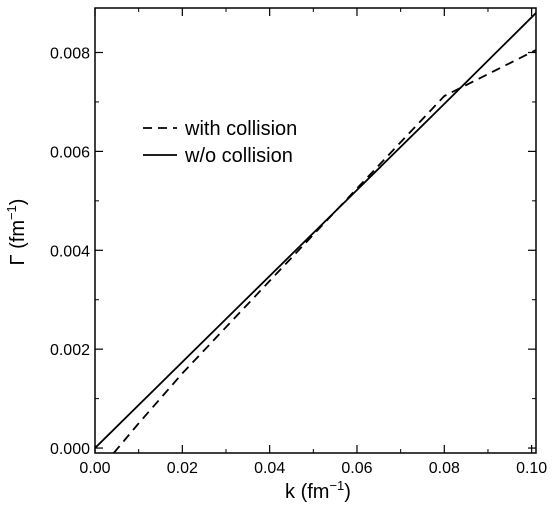 The height and width of the screenshot is (508, 558). I want to click on y-axis-label: Γ (fm−1), so click(16, 232).